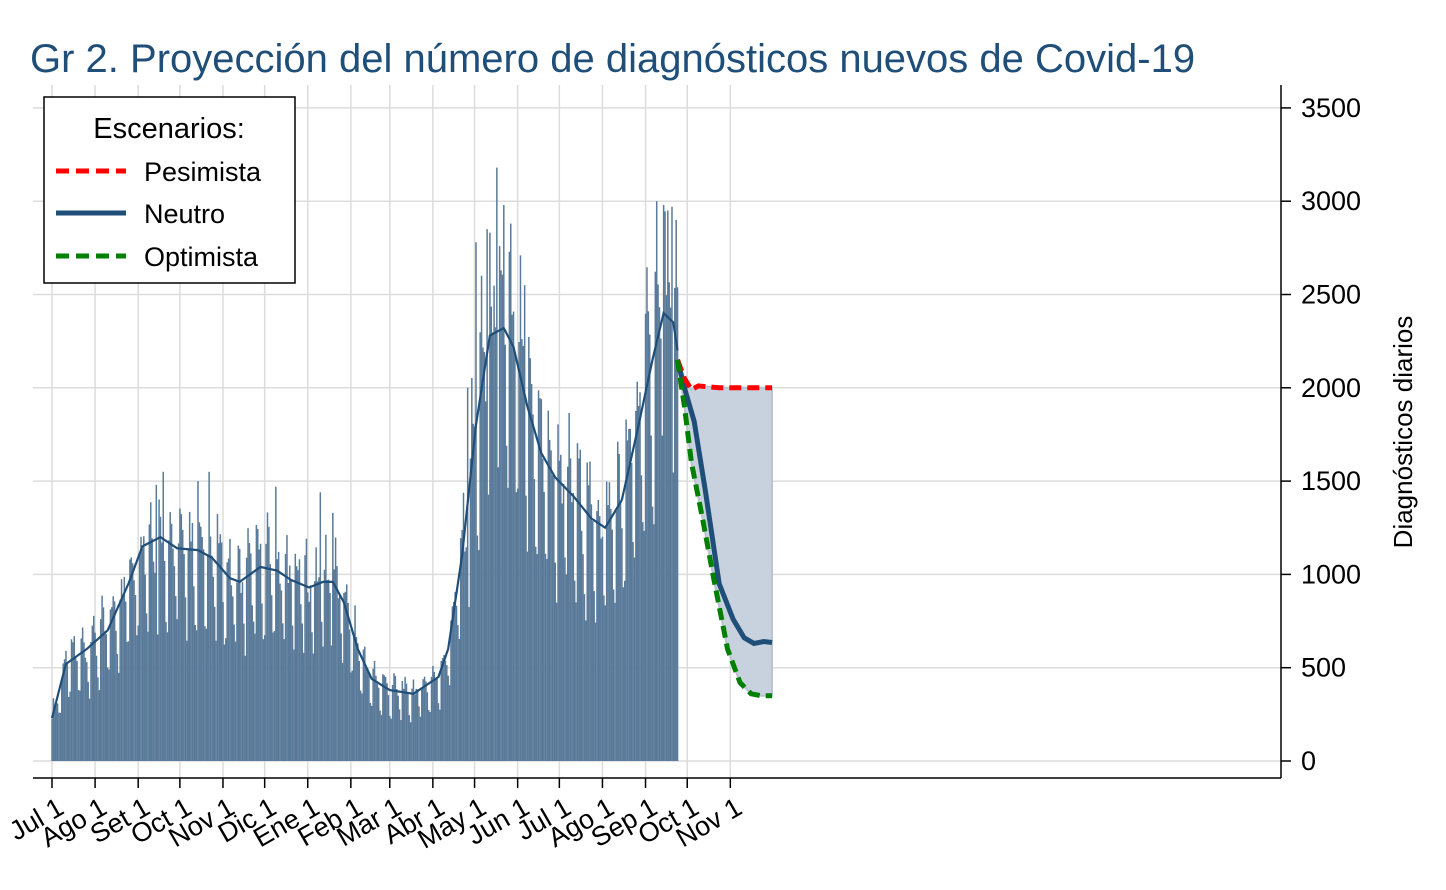 This screenshot has width=1446, height=890. Describe the element at coordinates (1331, 574) in the screenshot. I see `y-tick-label: 1000` at that location.